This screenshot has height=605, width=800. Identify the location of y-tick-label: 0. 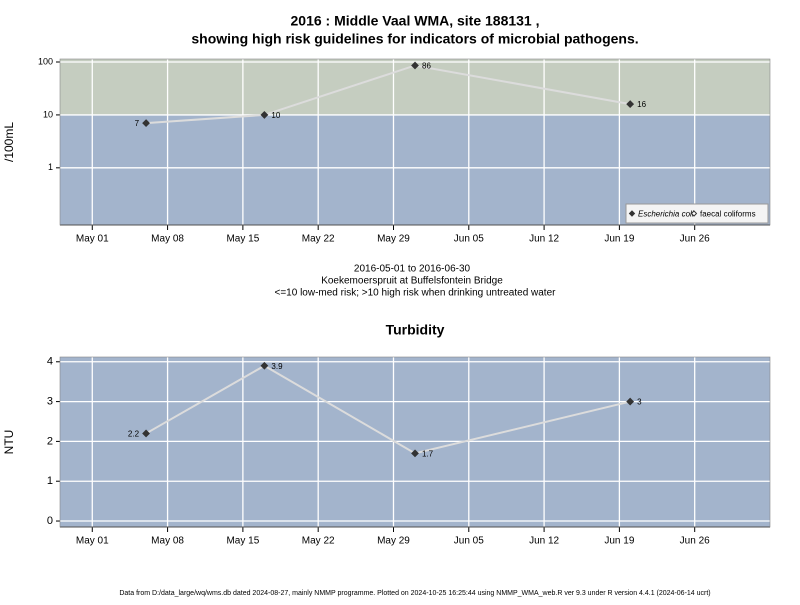
(50, 521).